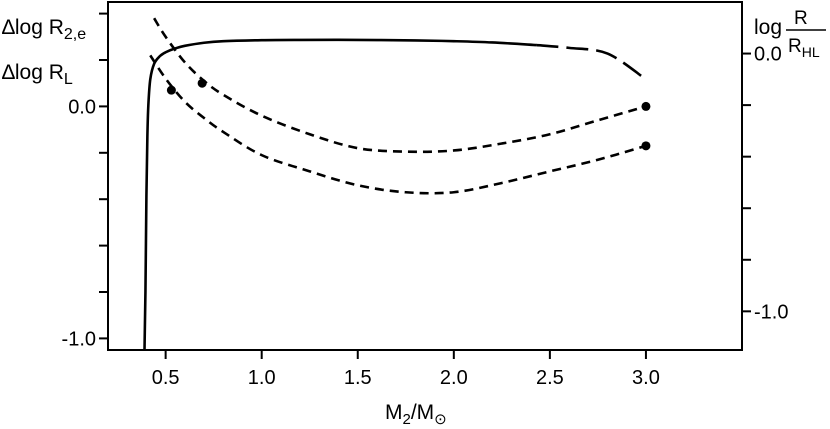 Image resolution: width=830 pixels, height=429 pixels. Describe the element at coordinates (646, 378) in the screenshot. I see `x-tick-label: 3.0` at that location.